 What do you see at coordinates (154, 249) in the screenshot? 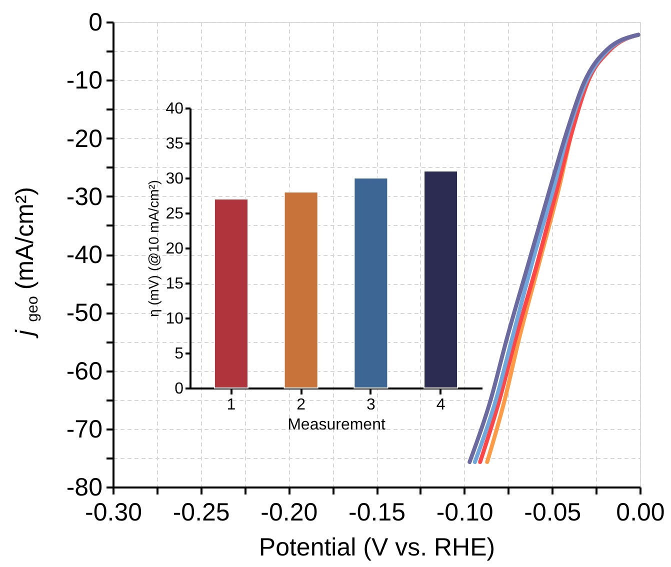
I see `y-axis-title: η (mV) (@10 mA/cm²)` at bounding box center [154, 249].